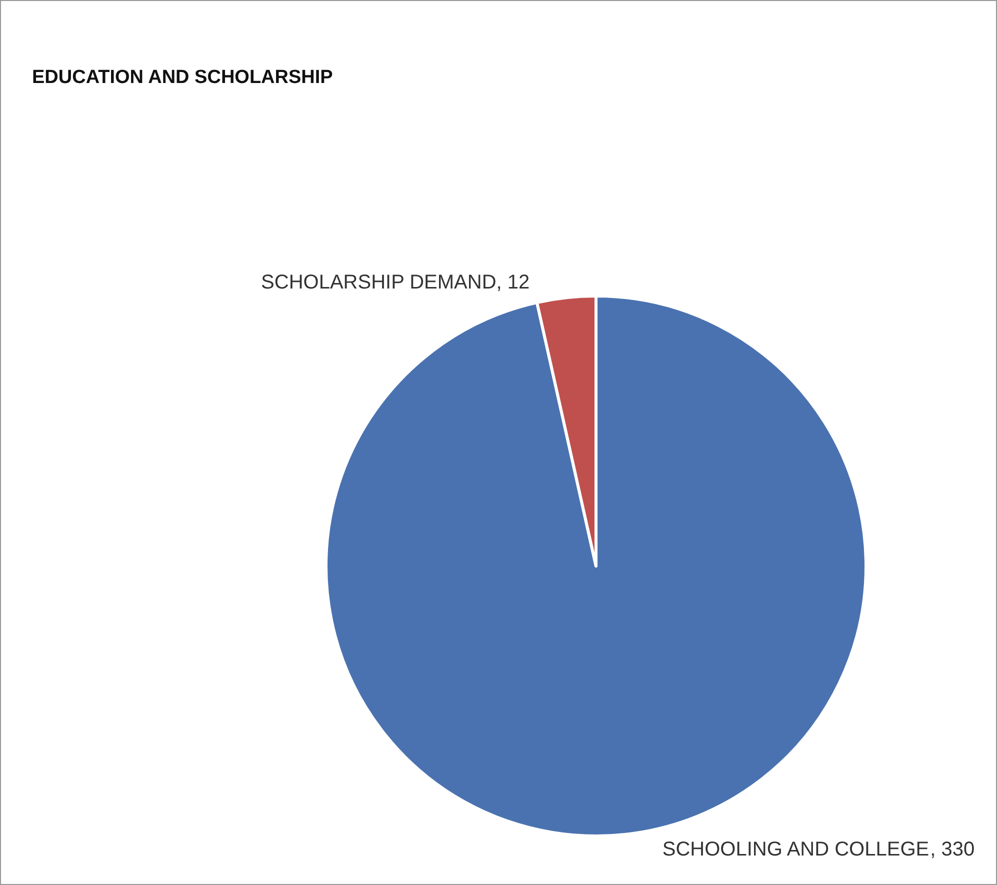  What do you see at coordinates (796, 849) in the screenshot?
I see `slice-label: SCHOOLING AND COLLEGE` at bounding box center [796, 849].